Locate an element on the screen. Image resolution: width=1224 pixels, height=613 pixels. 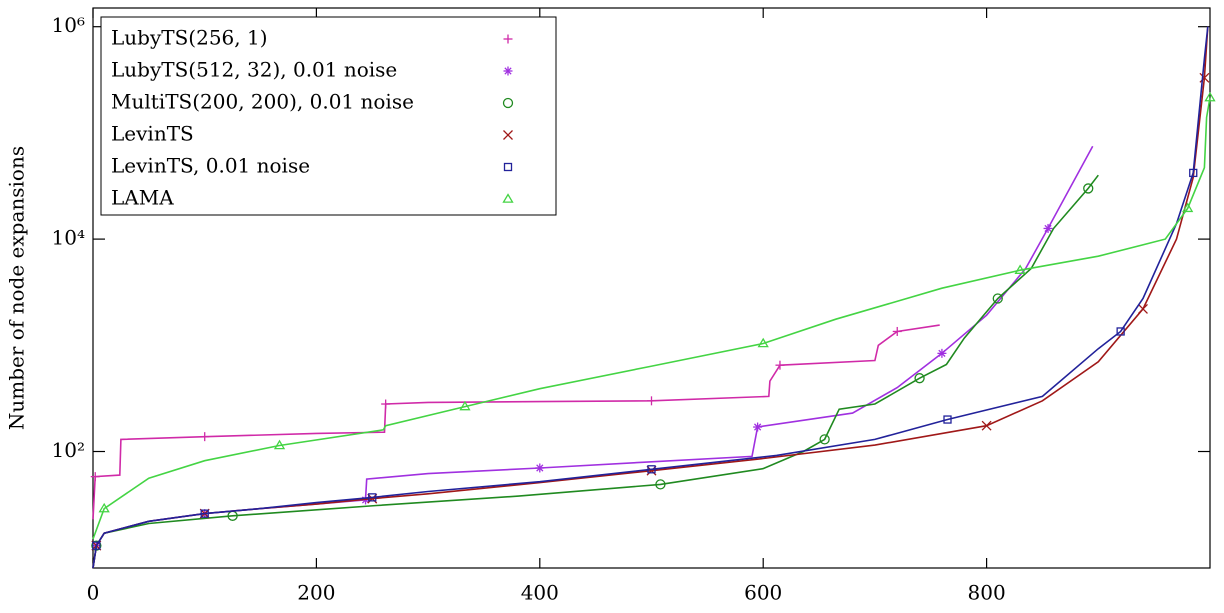
legend-label: MultiTS(200, 200), 0.01 noise is located at coordinates (262, 102).